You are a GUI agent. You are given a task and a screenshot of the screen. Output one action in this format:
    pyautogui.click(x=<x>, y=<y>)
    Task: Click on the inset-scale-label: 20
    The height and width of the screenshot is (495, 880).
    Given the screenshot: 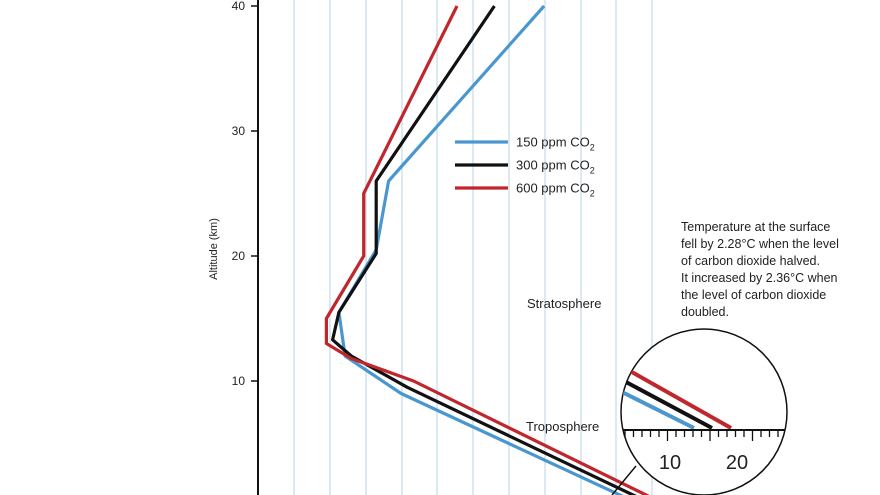 What is the action you would take?
    pyautogui.click(x=737, y=463)
    